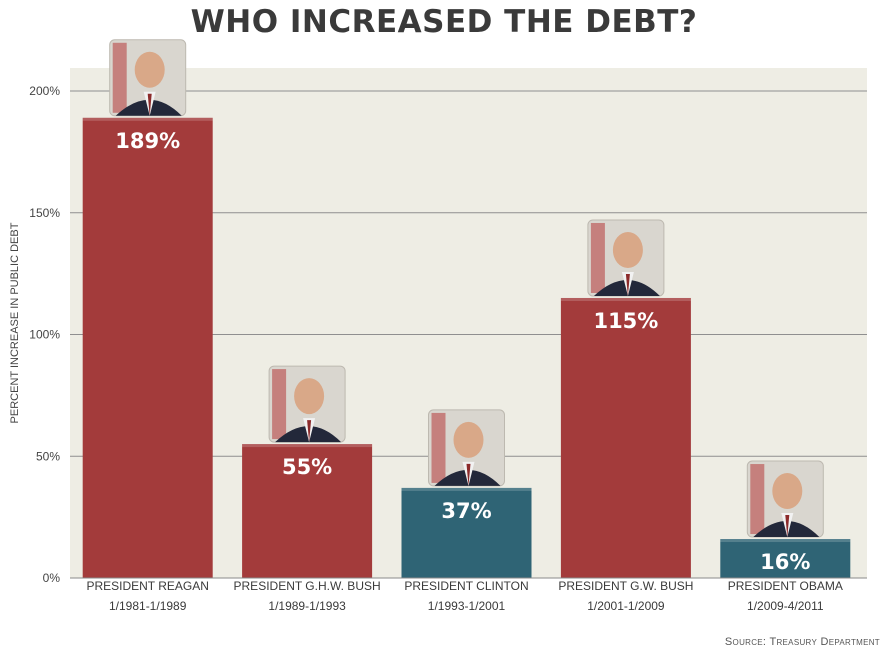 The width and height of the screenshot is (888, 656). Describe the element at coordinates (48, 456) in the screenshot. I see `y-tick-label: 50%` at that location.